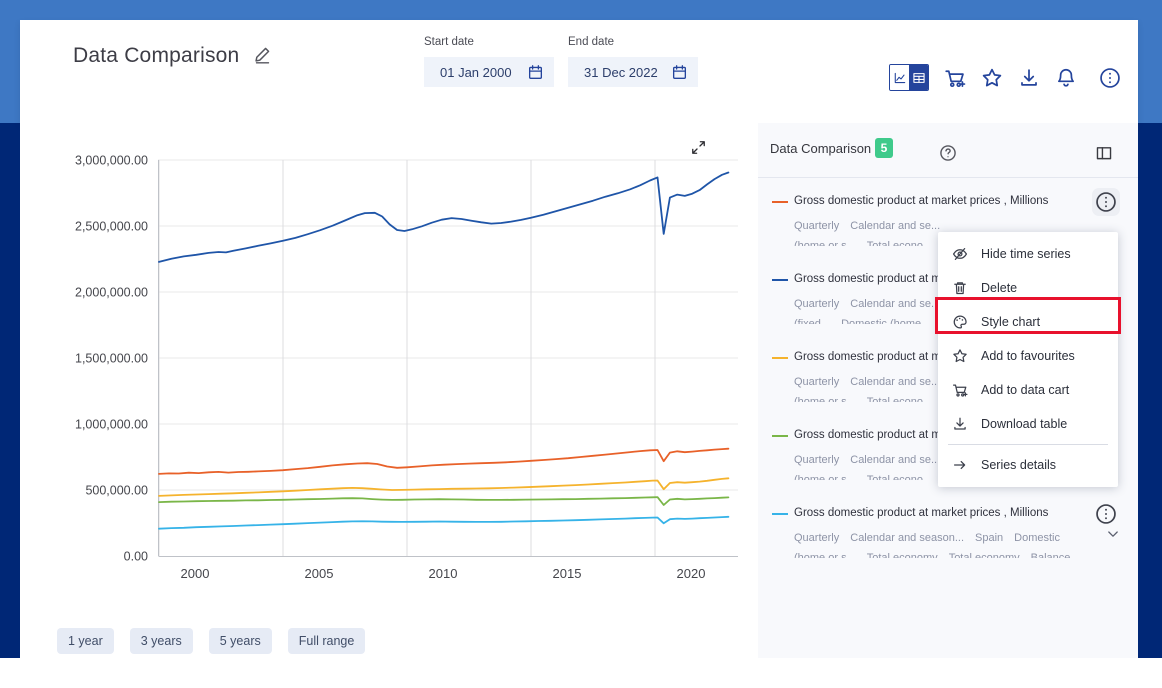 Image resolution: width=1162 pixels, height=688 pixels. What do you see at coordinates (262, 56) in the screenshot?
I see `edit-title-button` at bounding box center [262, 56].